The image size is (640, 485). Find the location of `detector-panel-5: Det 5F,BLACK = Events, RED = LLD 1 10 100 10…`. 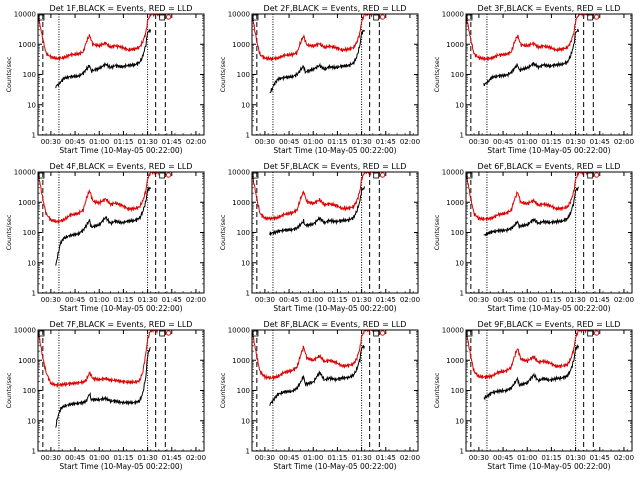

detector-panel-5: Det 5F,BLACK = Events, RED = LLD 1 10 100 10… is located at coordinates (319, 237).